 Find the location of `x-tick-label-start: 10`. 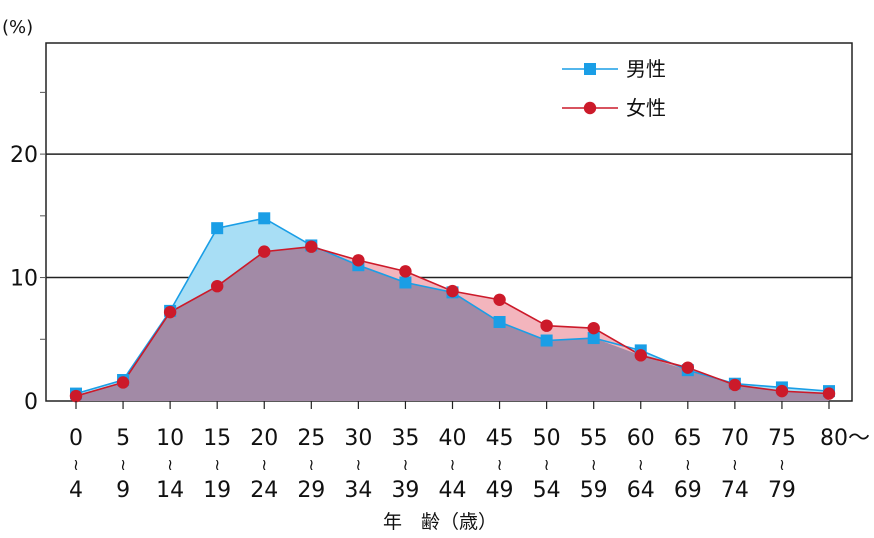

x-tick-label-start: 10 is located at coordinates (170, 438).